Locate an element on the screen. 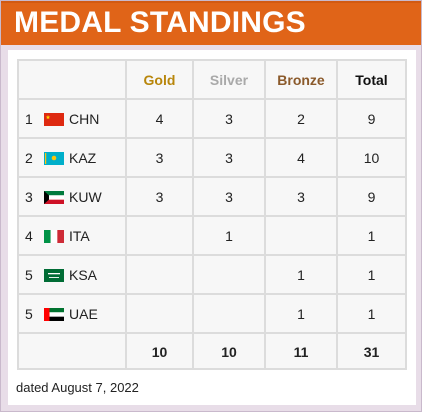  total-count: 10 is located at coordinates (371, 157).